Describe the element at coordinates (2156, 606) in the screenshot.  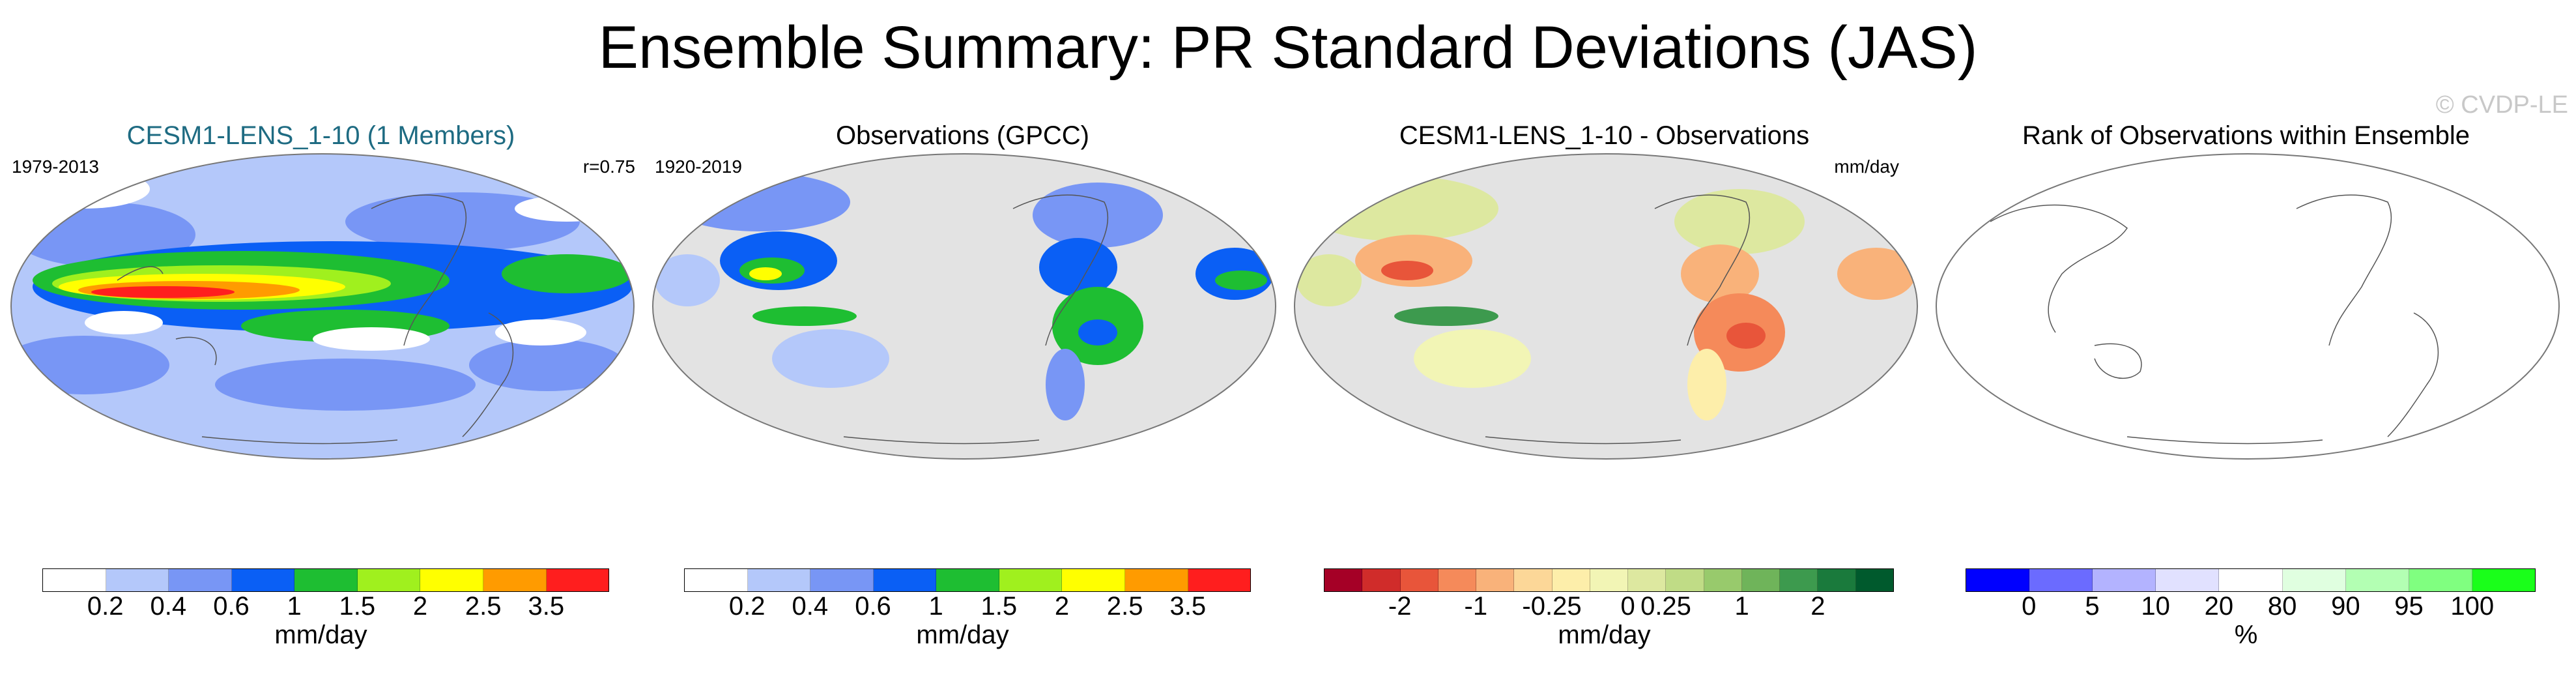
I see `colorbar-tick-label: 10` at that location.